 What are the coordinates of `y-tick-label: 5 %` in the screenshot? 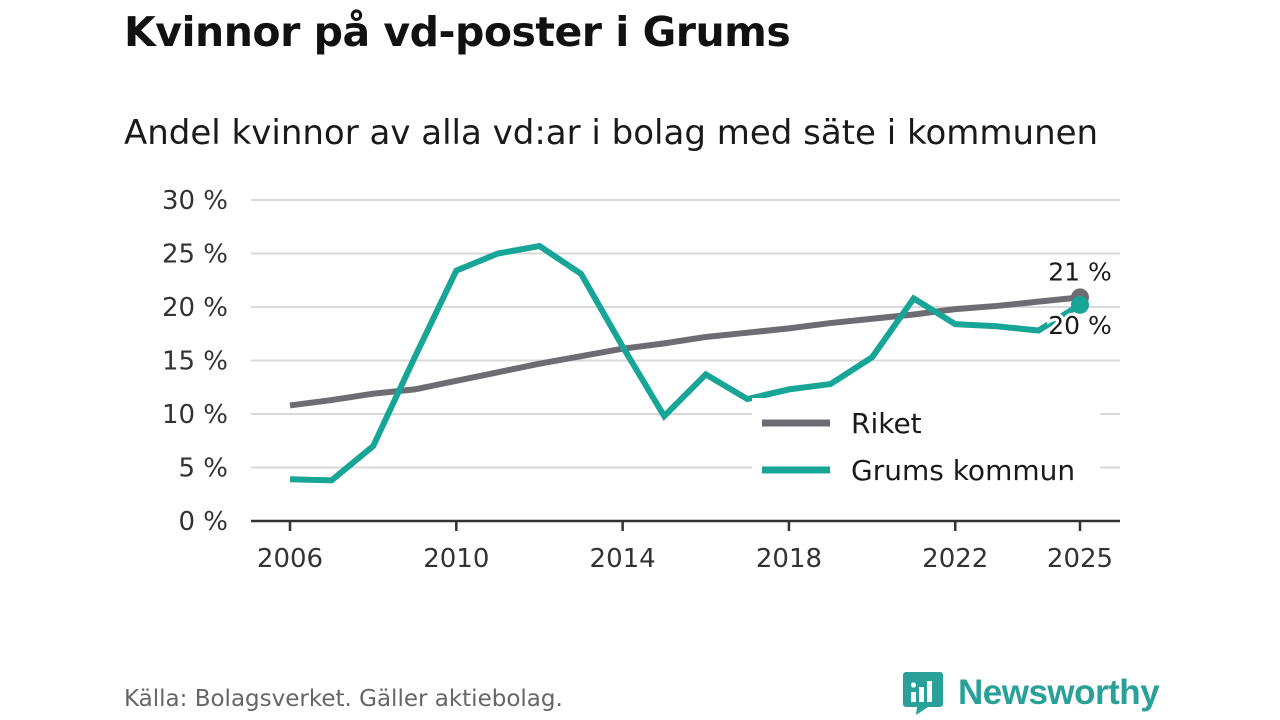 It's located at (203, 469).